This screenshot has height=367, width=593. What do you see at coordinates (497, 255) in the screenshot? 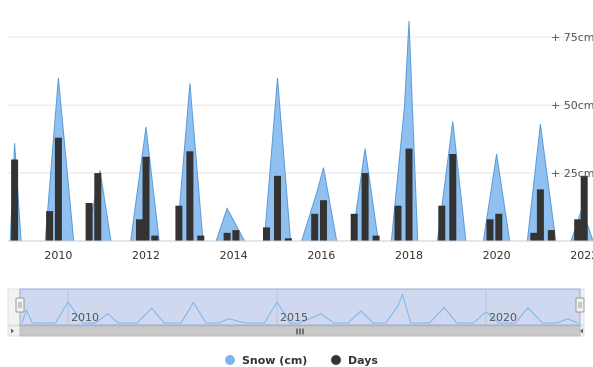
I see `x-tick-label: 2020` at bounding box center [497, 255].